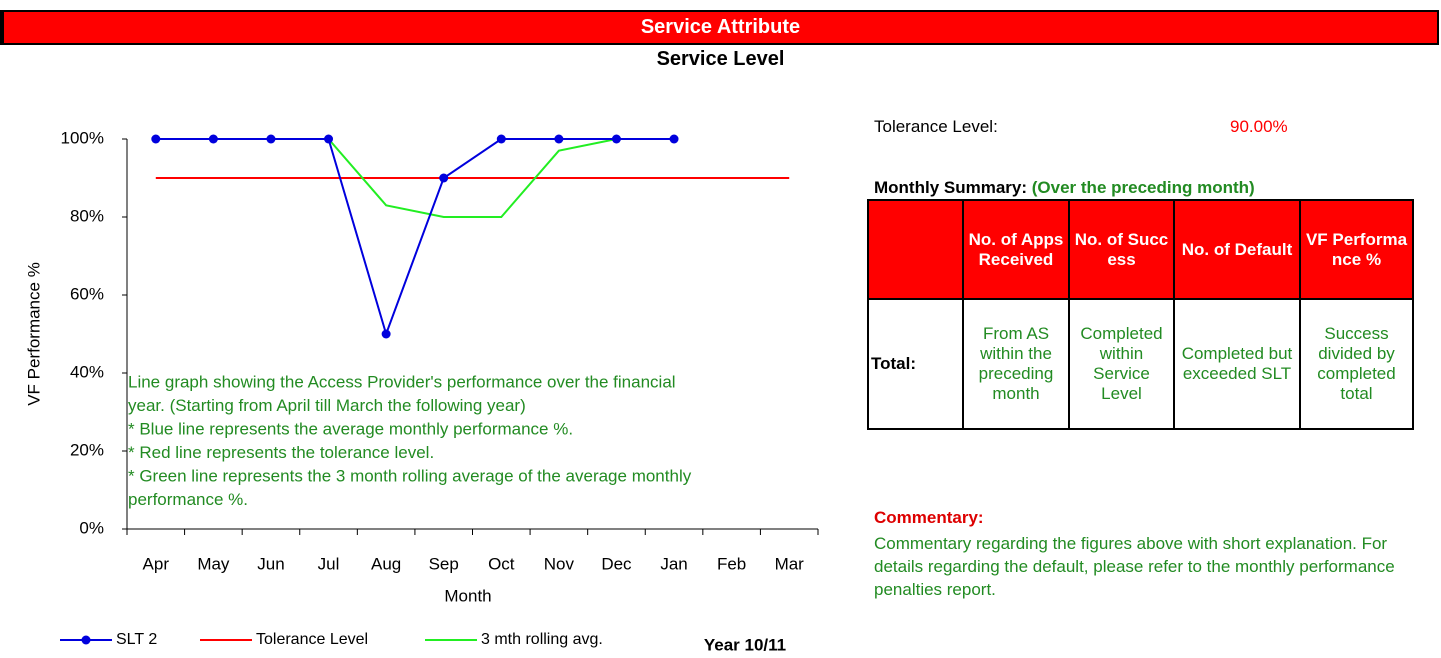 The image size is (1441, 658). What do you see at coordinates (82, 137) in the screenshot?
I see `y-tick-label: 100%` at bounding box center [82, 137].